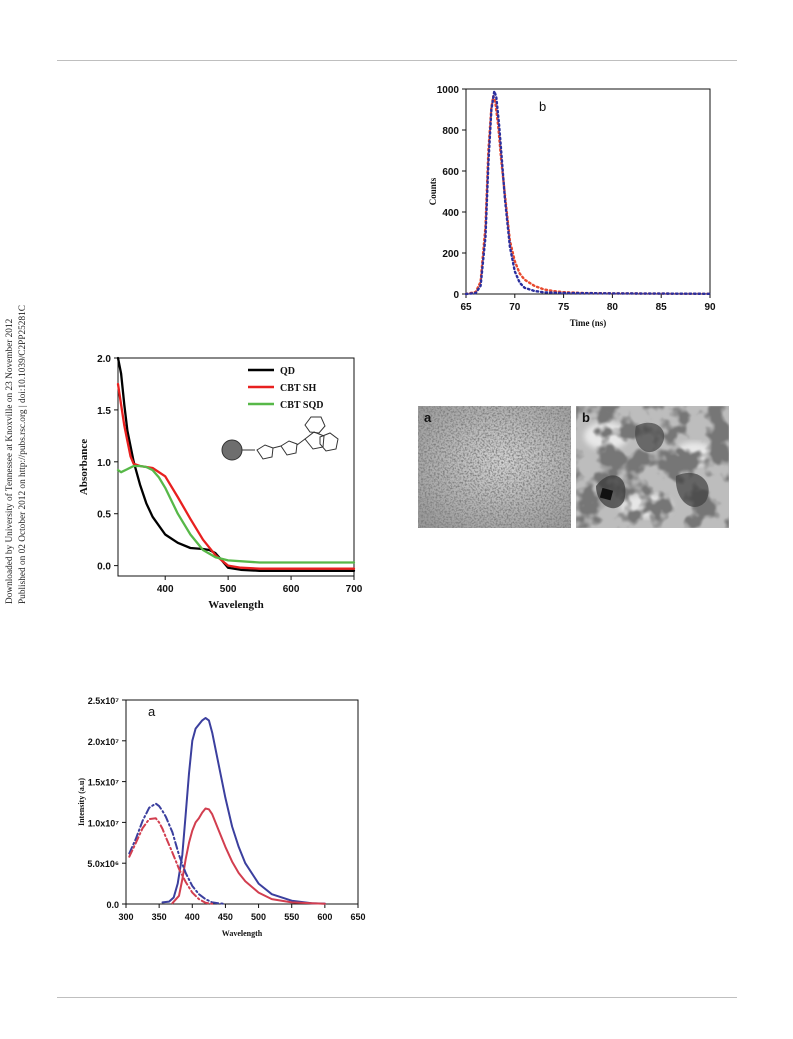 The height and width of the screenshot is (1039, 793). Describe the element at coordinates (357, 917) in the screenshot. I see `x-tick-label: 650` at that location.